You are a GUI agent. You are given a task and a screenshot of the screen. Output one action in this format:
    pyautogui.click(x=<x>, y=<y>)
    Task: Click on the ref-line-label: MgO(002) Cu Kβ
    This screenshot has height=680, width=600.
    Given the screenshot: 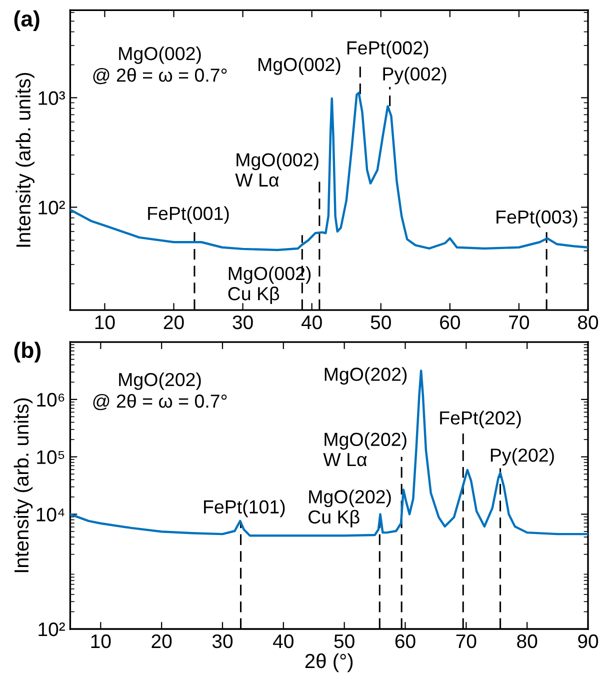 What is the action you would take?
    pyautogui.click(x=269, y=285)
    